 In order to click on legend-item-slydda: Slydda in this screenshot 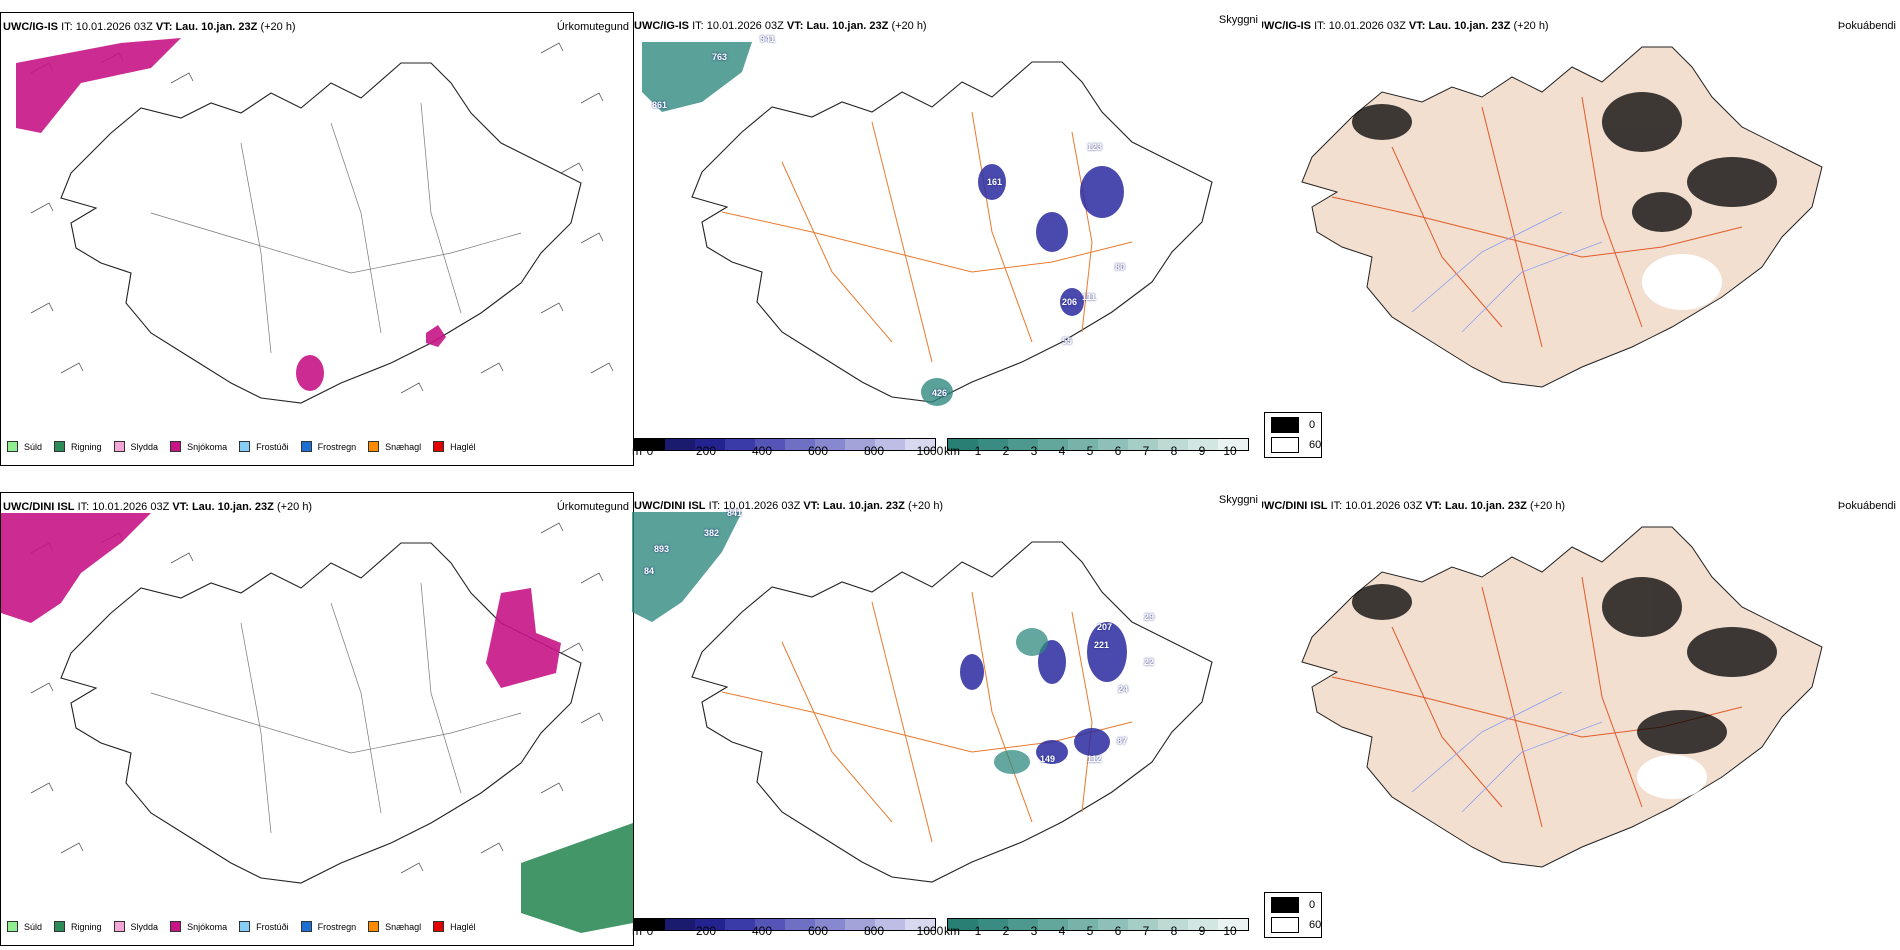, I will do `click(135, 446)`.